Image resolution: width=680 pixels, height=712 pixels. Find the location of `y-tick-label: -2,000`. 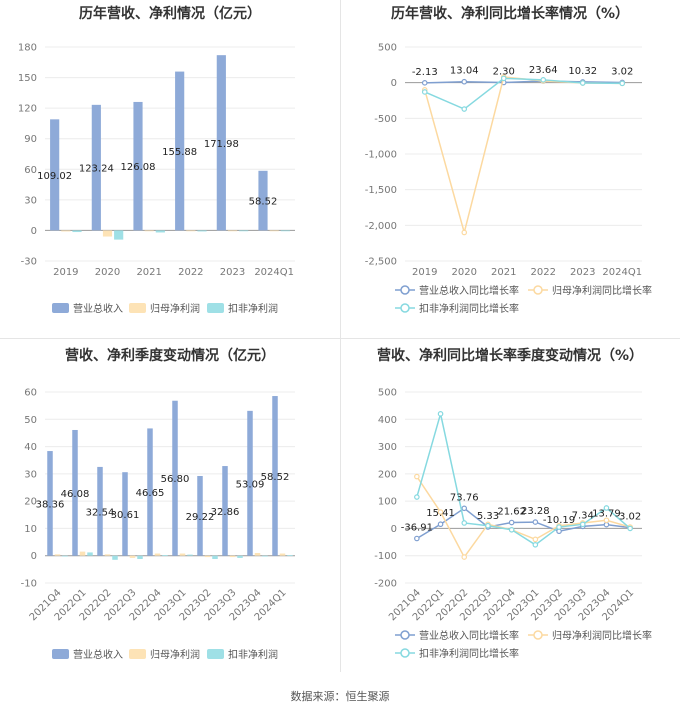

y-tick-label: -2,000 is located at coordinates (381, 226).